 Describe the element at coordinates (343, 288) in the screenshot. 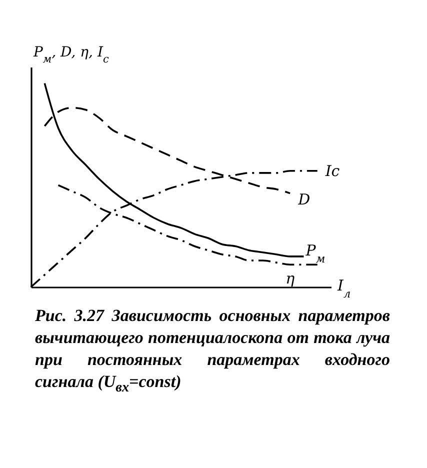

I see `x-axis-title: I$_{л}$` at that location.